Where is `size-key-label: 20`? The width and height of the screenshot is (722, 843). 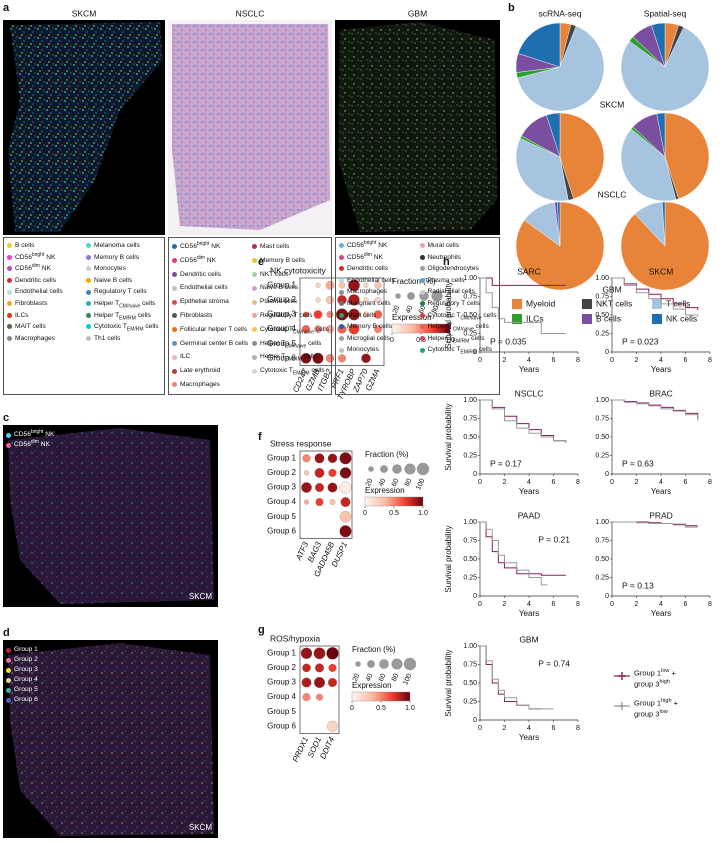
size-key-label: 20 is located at coordinates (370, 483).